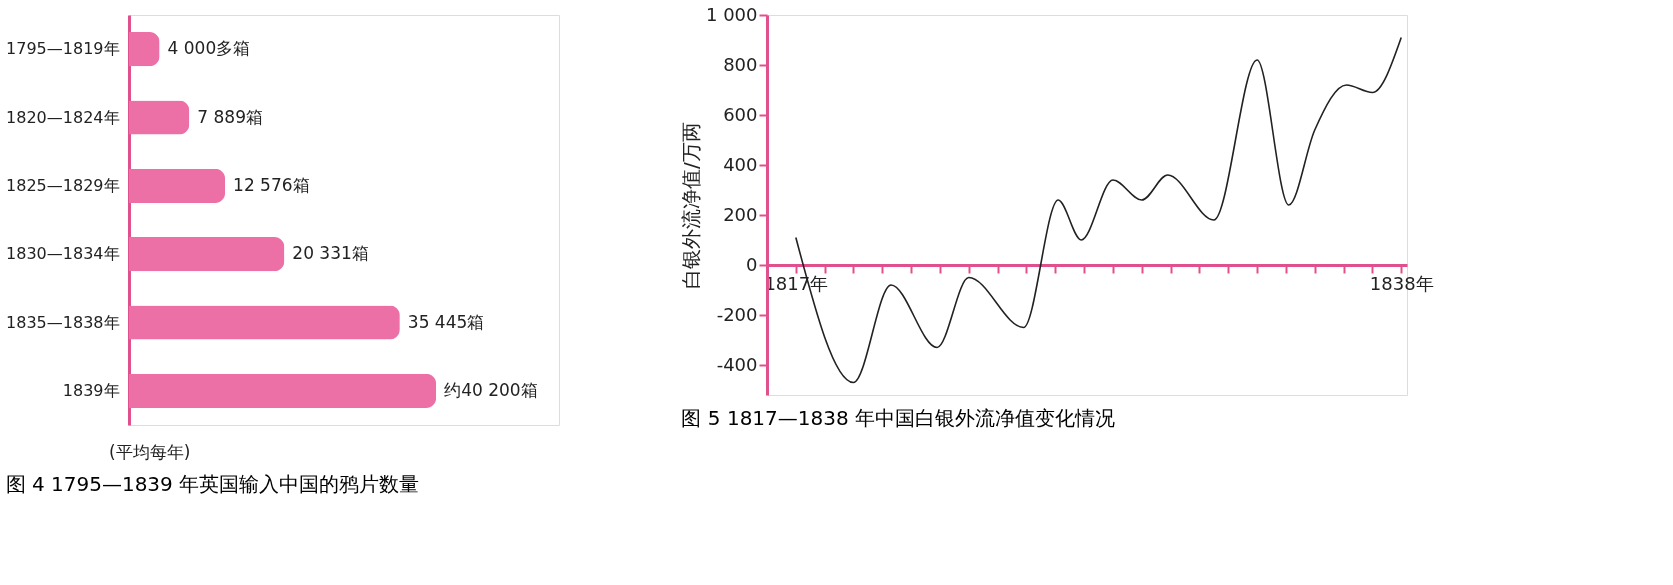 Image resolution: width=1673 pixels, height=585 pixels. Describe the element at coordinates (63, 185) in the screenshot. I see `y-tick-label: 1825—1829年` at that location.